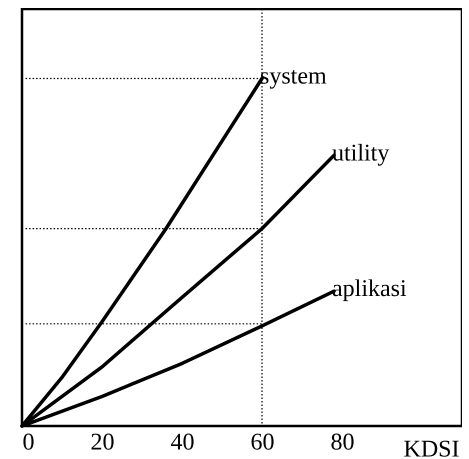 Image resolution: width=469 pixels, height=459 pixels. What do you see at coordinates (361, 153) in the screenshot?
I see `series-label: utility` at bounding box center [361, 153].